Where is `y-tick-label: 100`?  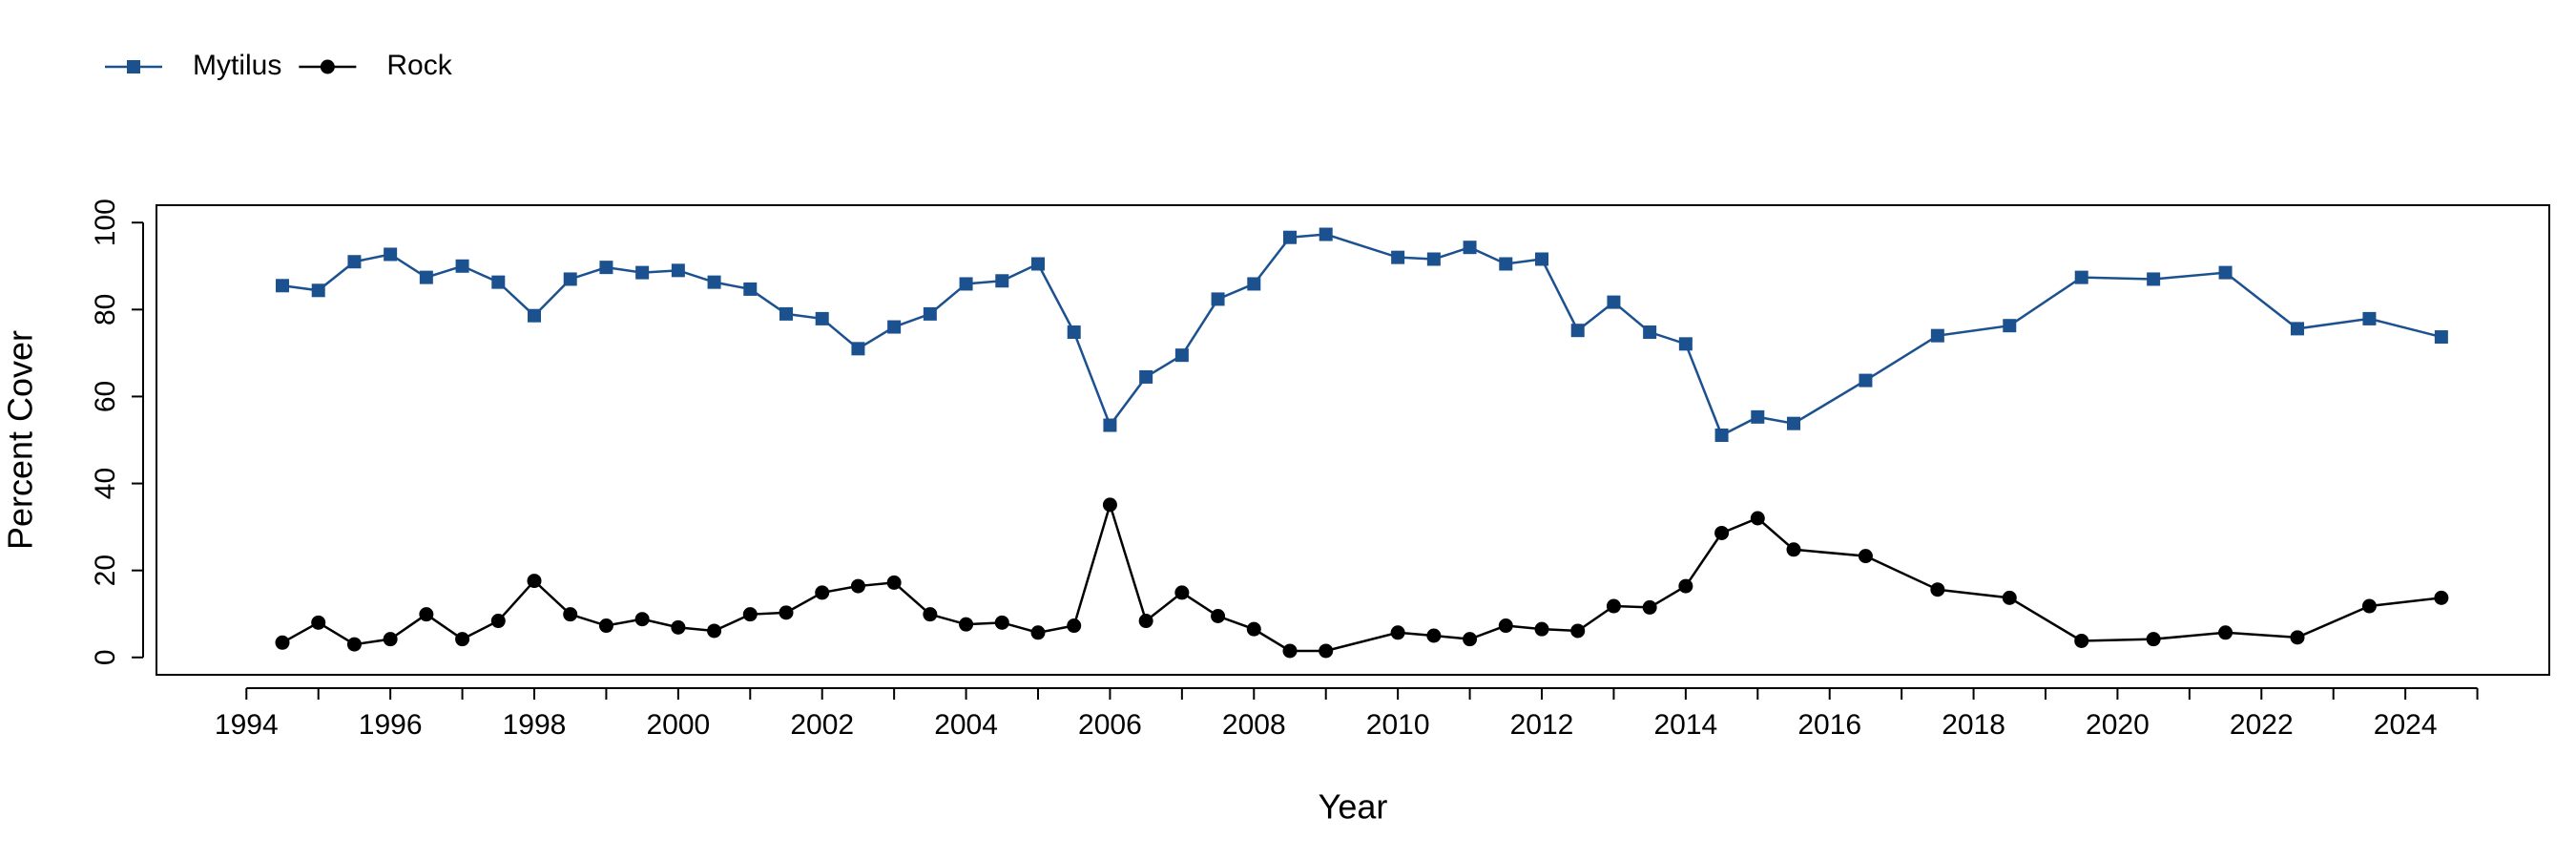 y-tick-label: 100 is located at coordinates (105, 222).